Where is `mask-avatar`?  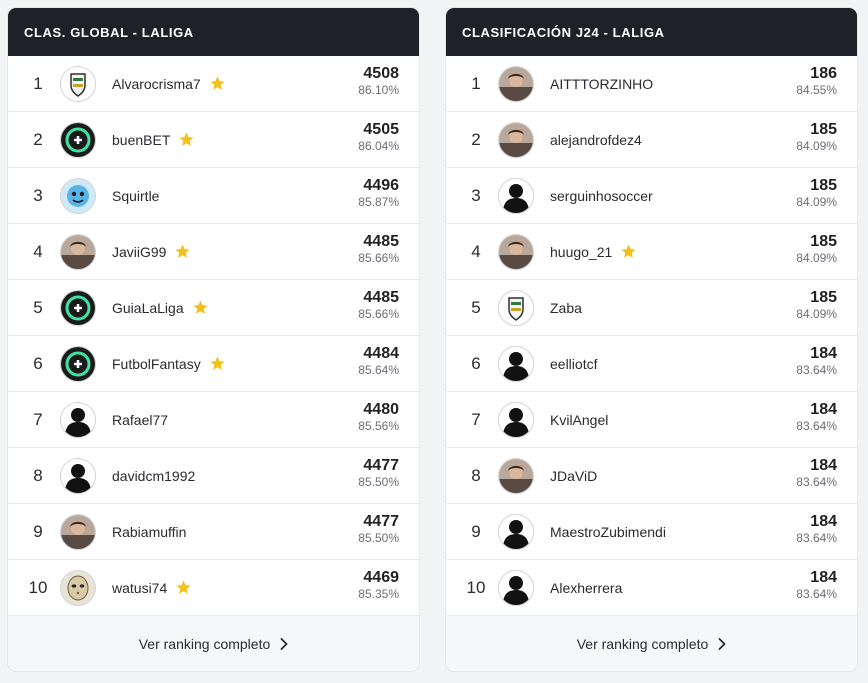 mask-avatar is located at coordinates (78, 587).